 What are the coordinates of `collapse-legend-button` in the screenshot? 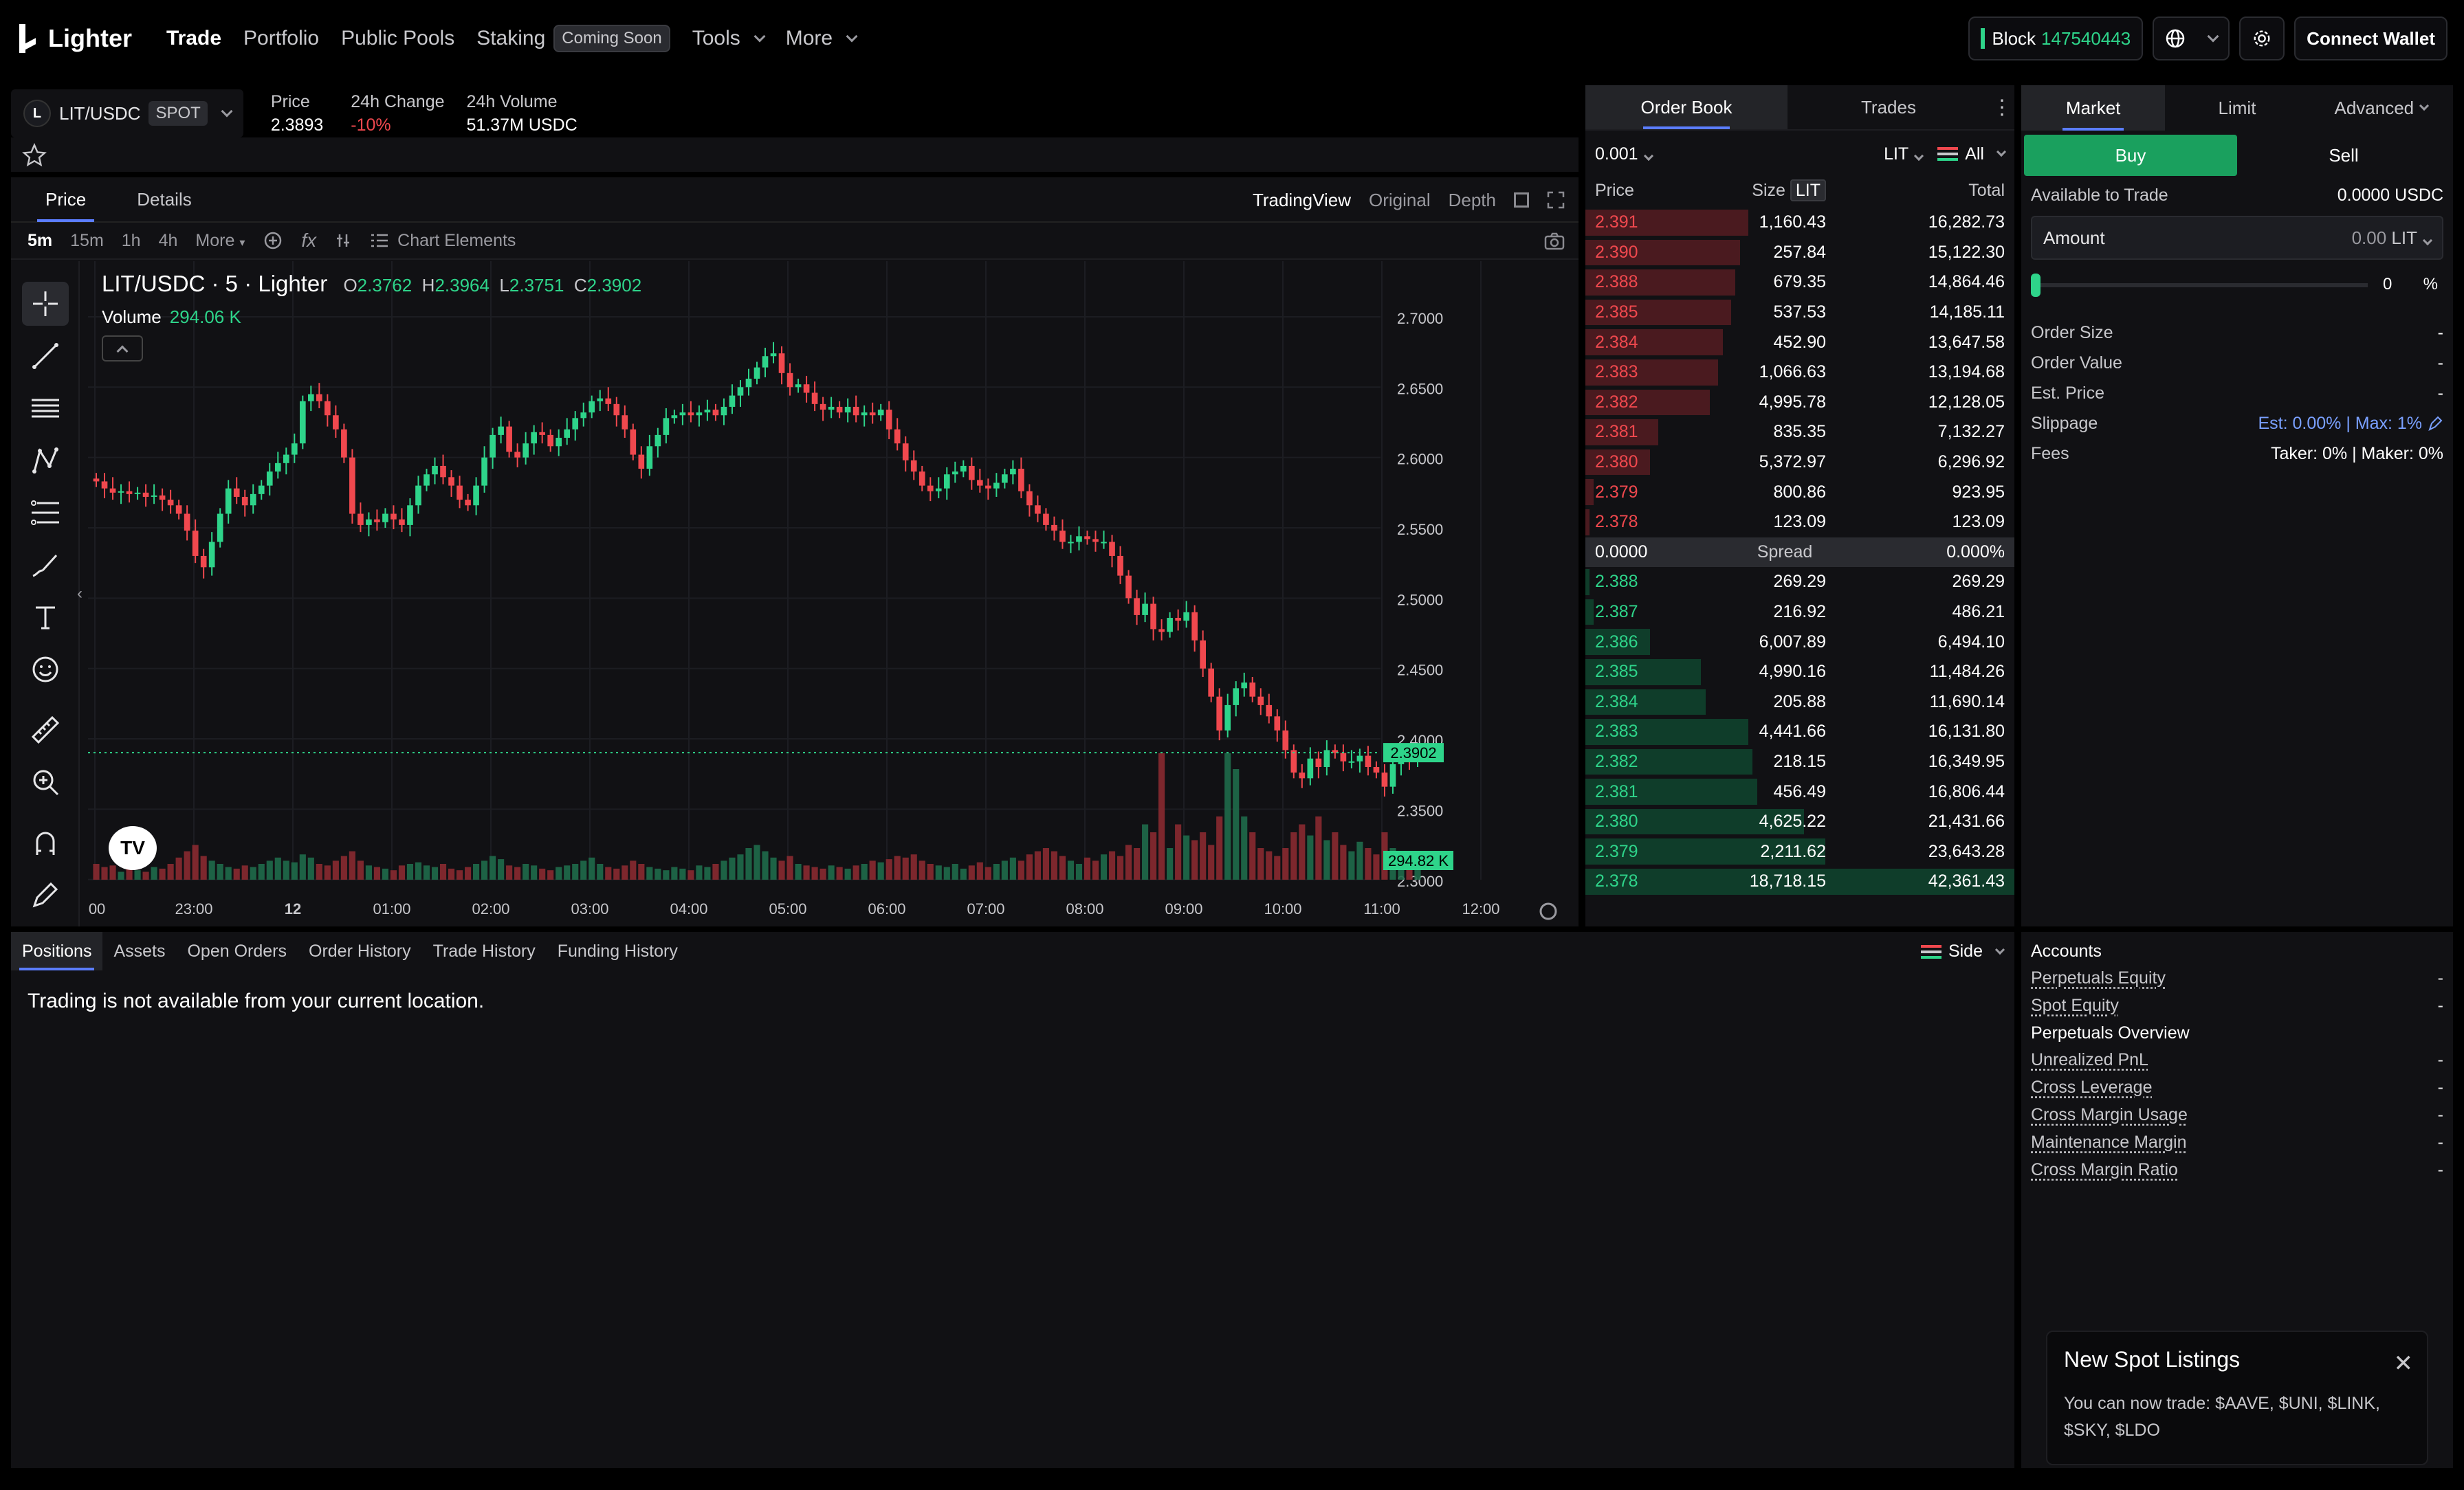 It's located at (122, 348).